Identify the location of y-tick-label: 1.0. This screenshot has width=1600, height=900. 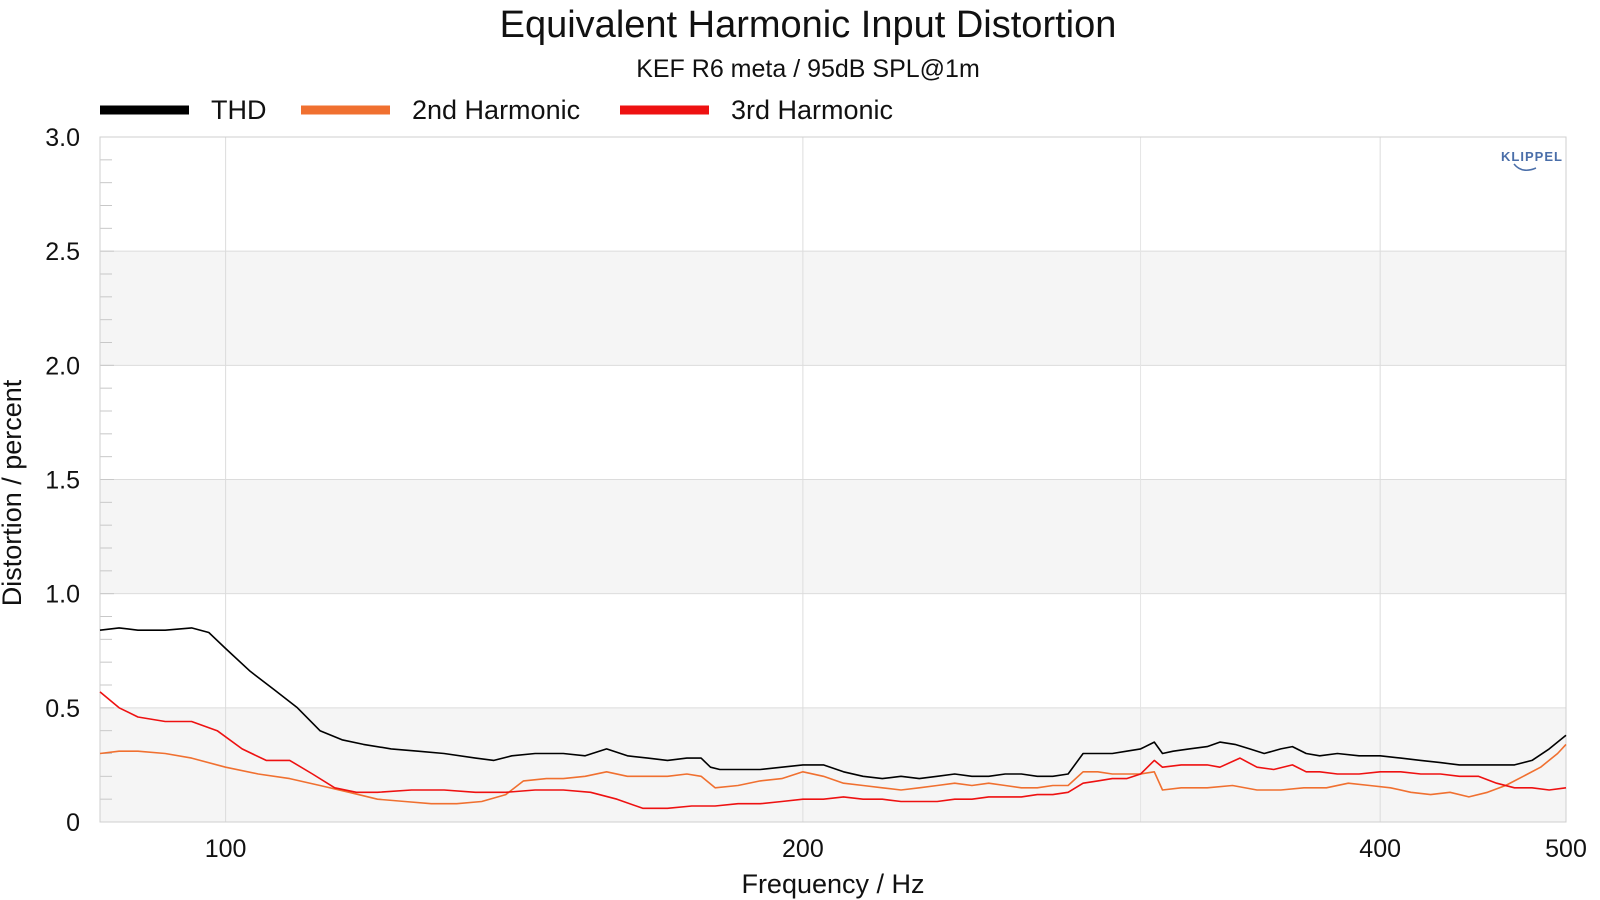
(62, 595).